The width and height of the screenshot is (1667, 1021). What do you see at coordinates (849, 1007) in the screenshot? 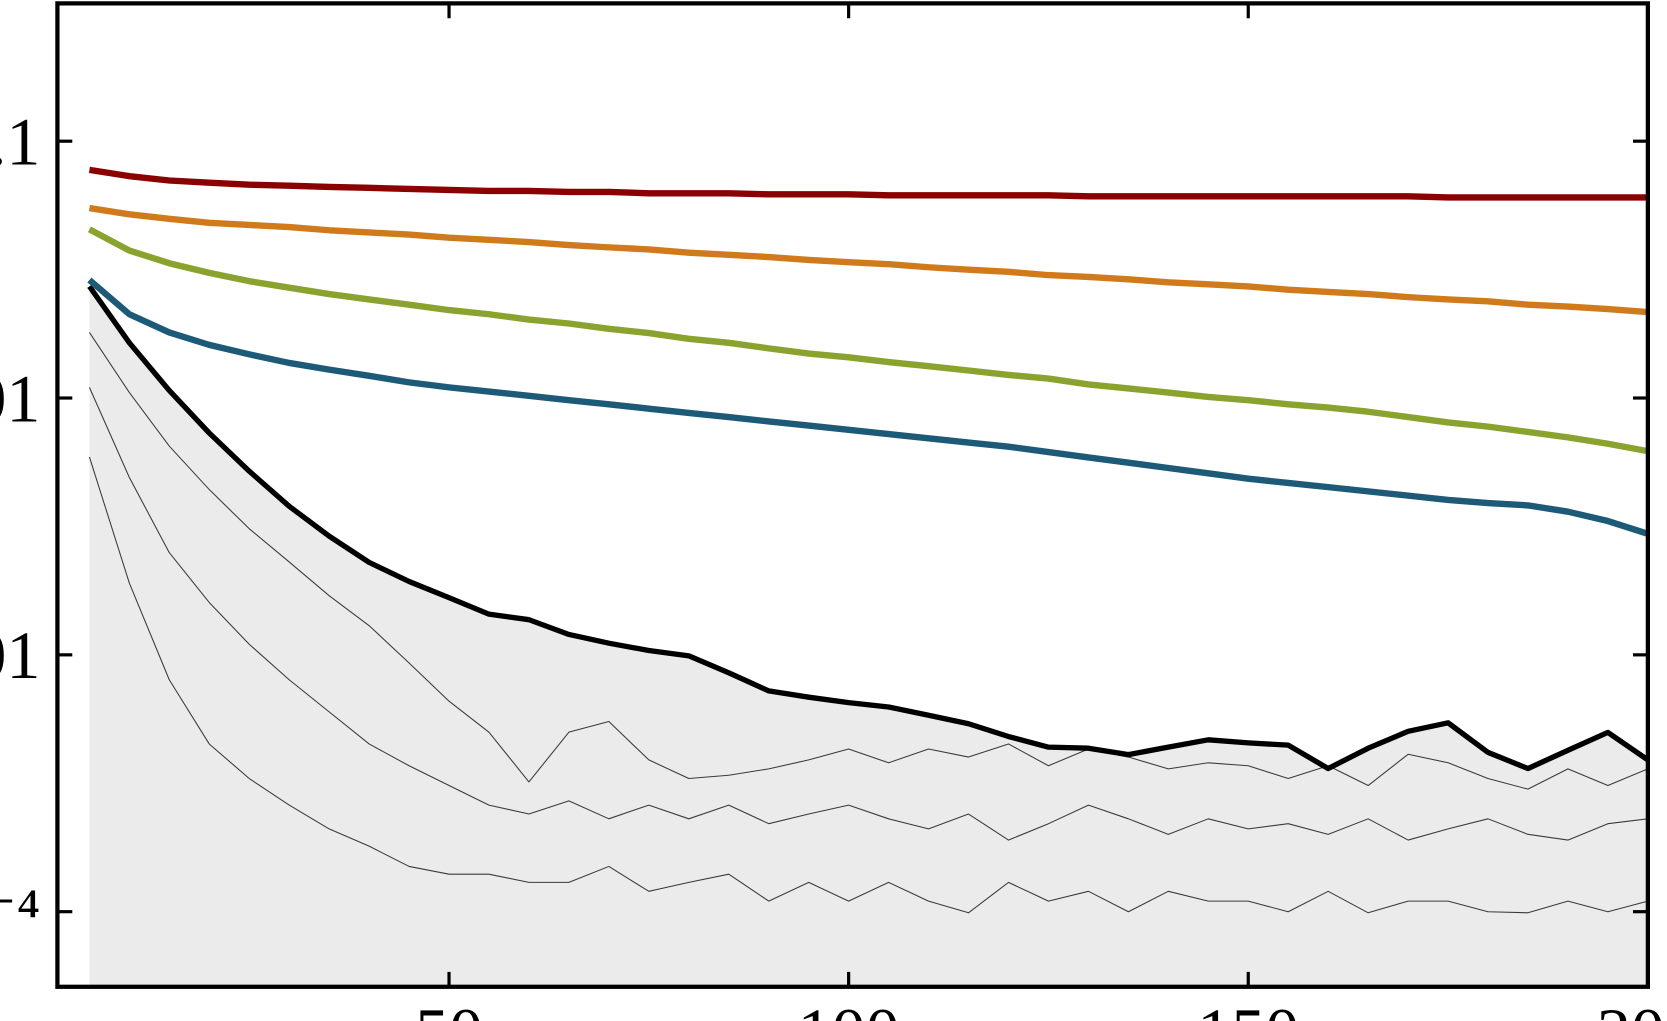
I see `x-tick-label: 100` at bounding box center [849, 1007].